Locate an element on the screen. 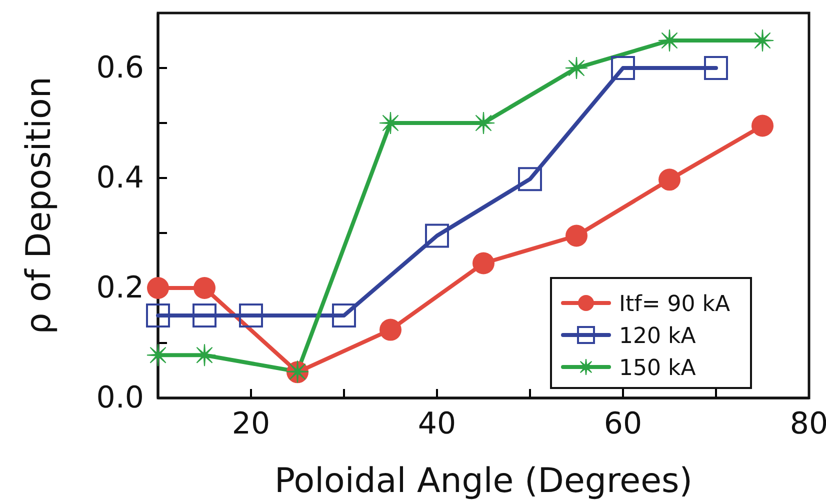 The height and width of the screenshot is (500, 826). x-tick-label: 60 is located at coordinates (623, 424).